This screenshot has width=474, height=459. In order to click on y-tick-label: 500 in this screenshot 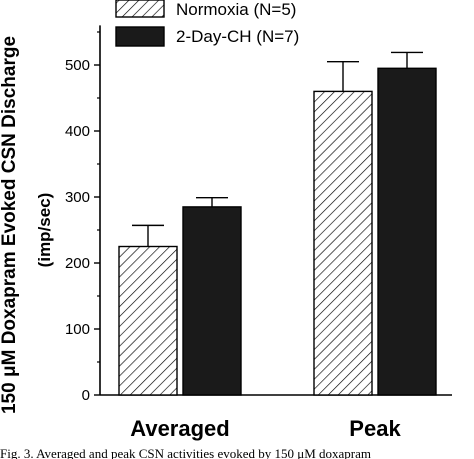, I will do `click(77, 65)`.